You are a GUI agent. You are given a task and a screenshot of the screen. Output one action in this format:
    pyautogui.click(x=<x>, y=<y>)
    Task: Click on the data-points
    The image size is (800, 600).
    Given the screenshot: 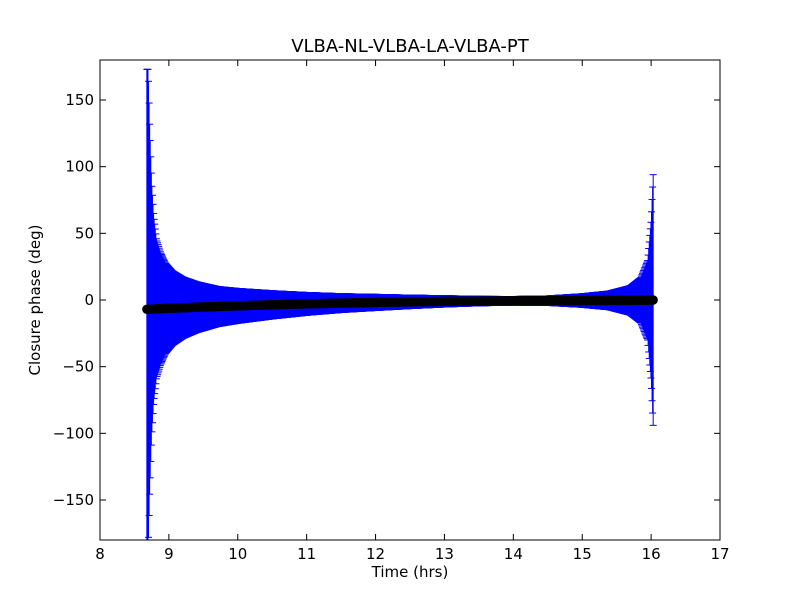 What is the action you would take?
    pyautogui.click(x=400, y=305)
    